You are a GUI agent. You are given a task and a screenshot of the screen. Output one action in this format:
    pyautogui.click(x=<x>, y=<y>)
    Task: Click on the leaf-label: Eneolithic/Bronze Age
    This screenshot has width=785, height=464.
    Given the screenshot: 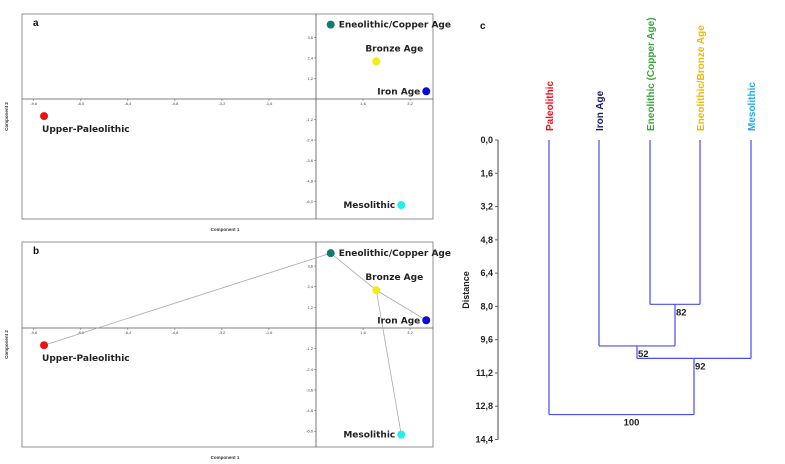 What is the action you would take?
    pyautogui.click(x=701, y=78)
    